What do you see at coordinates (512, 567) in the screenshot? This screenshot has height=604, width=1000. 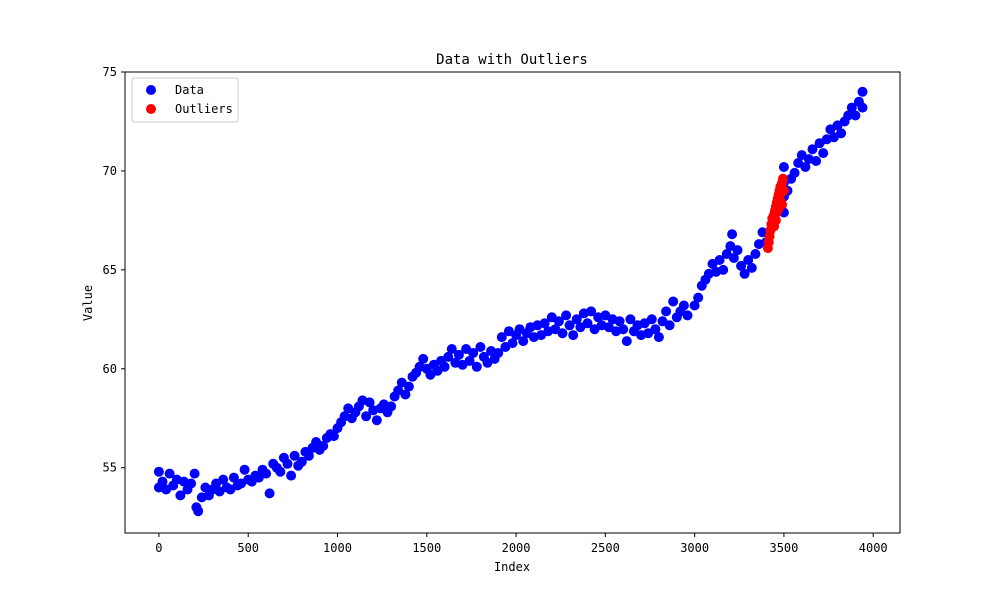 I see `x-axis-label: Index` at bounding box center [512, 567].